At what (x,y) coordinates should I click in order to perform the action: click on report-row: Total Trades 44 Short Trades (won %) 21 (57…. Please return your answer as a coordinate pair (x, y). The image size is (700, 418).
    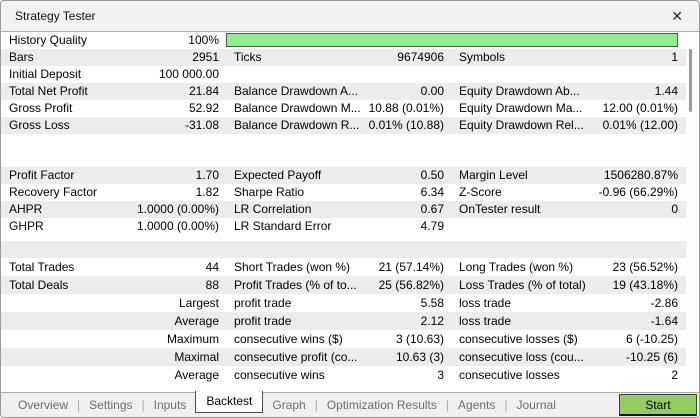
    Looking at the image, I should click on (343, 267).